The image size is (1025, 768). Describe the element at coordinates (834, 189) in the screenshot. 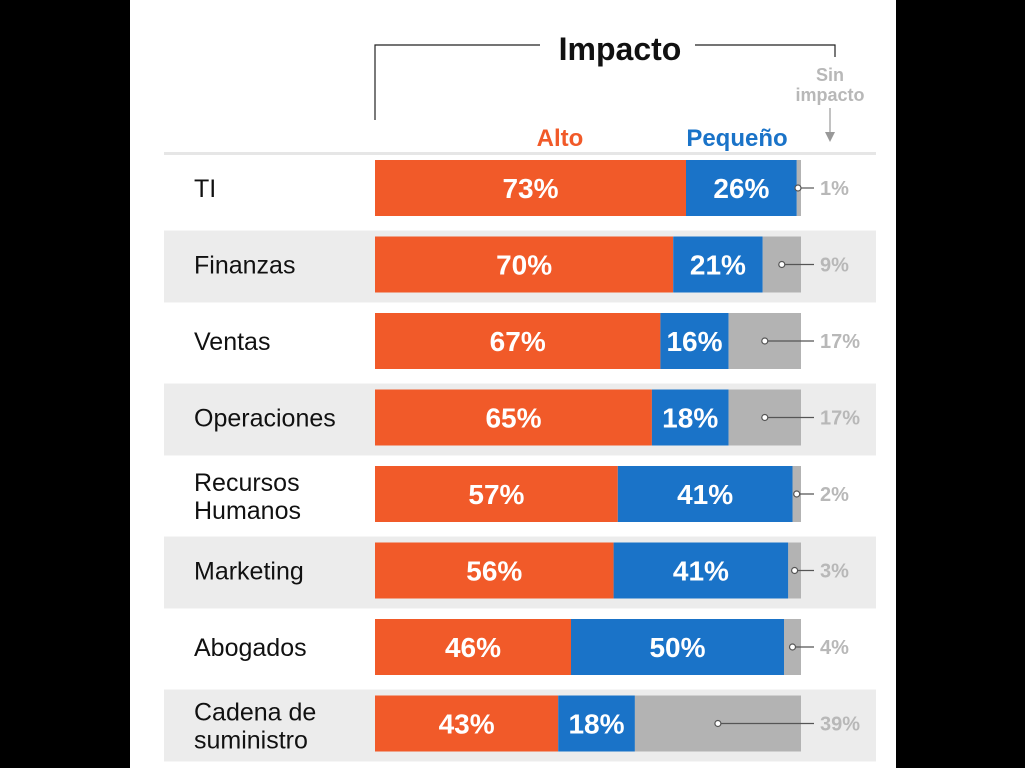

I see `value-label-sin-impacto: 1%` at that location.